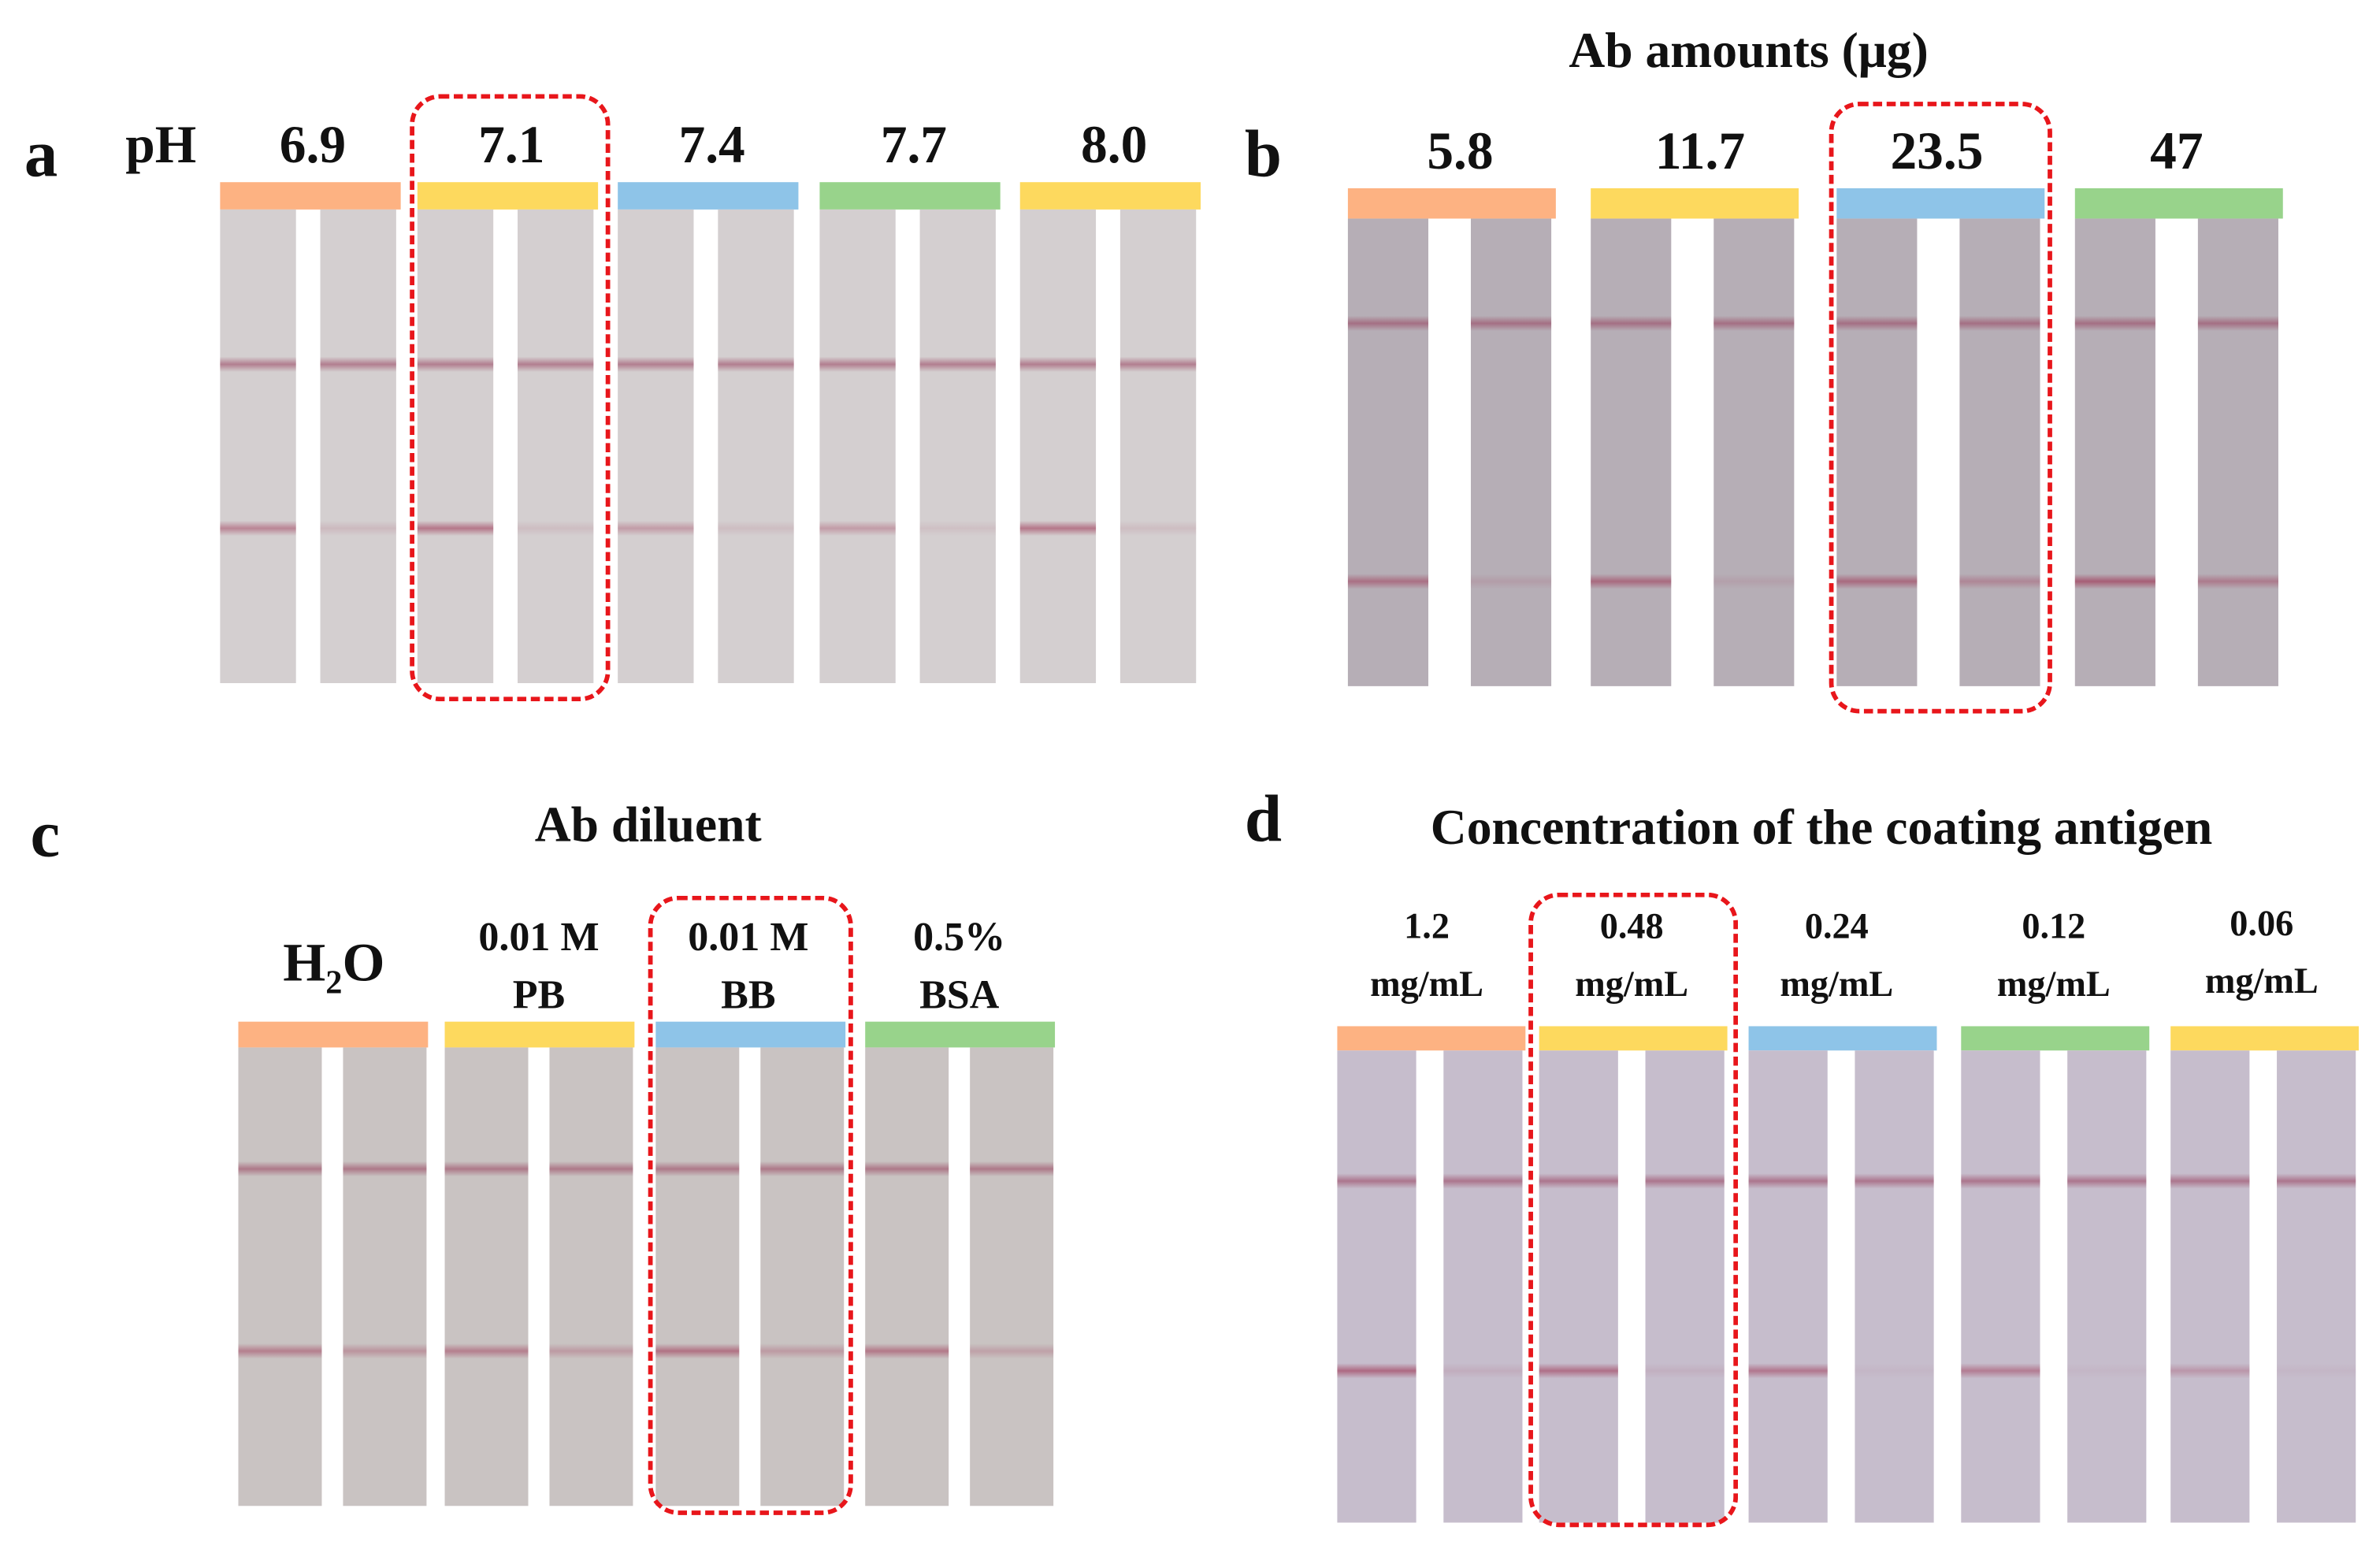  What do you see at coordinates (711, 145) in the screenshot?
I see `group-label: 7.4` at bounding box center [711, 145].